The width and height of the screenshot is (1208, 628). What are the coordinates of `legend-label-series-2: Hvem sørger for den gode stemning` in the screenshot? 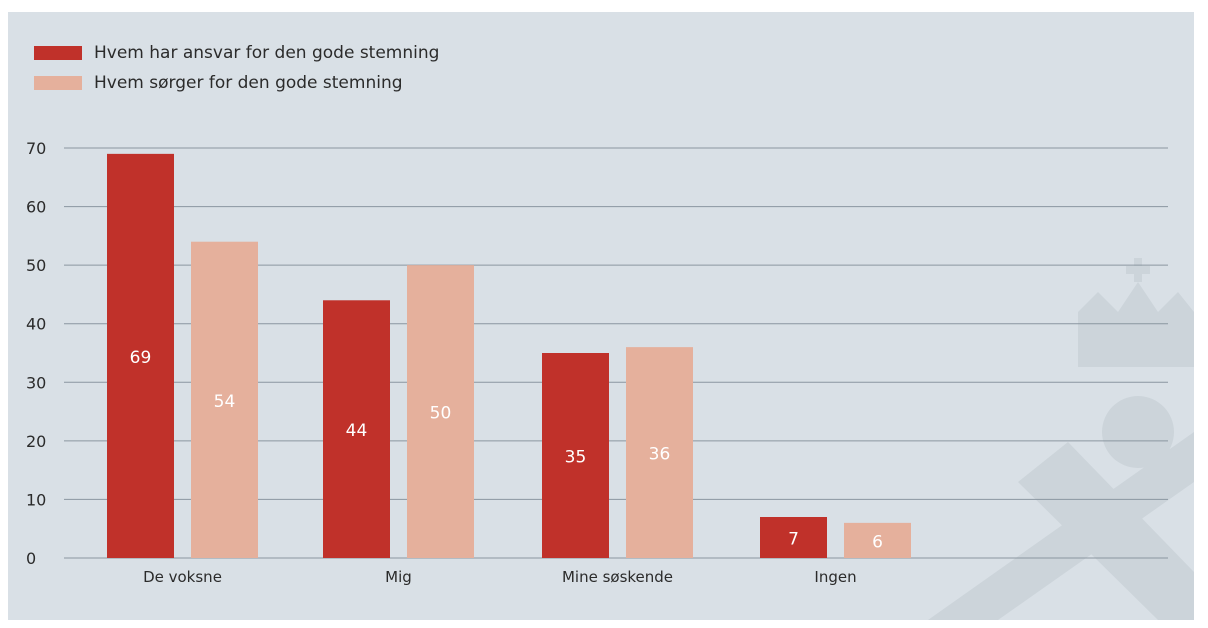 It's located at (248, 83).